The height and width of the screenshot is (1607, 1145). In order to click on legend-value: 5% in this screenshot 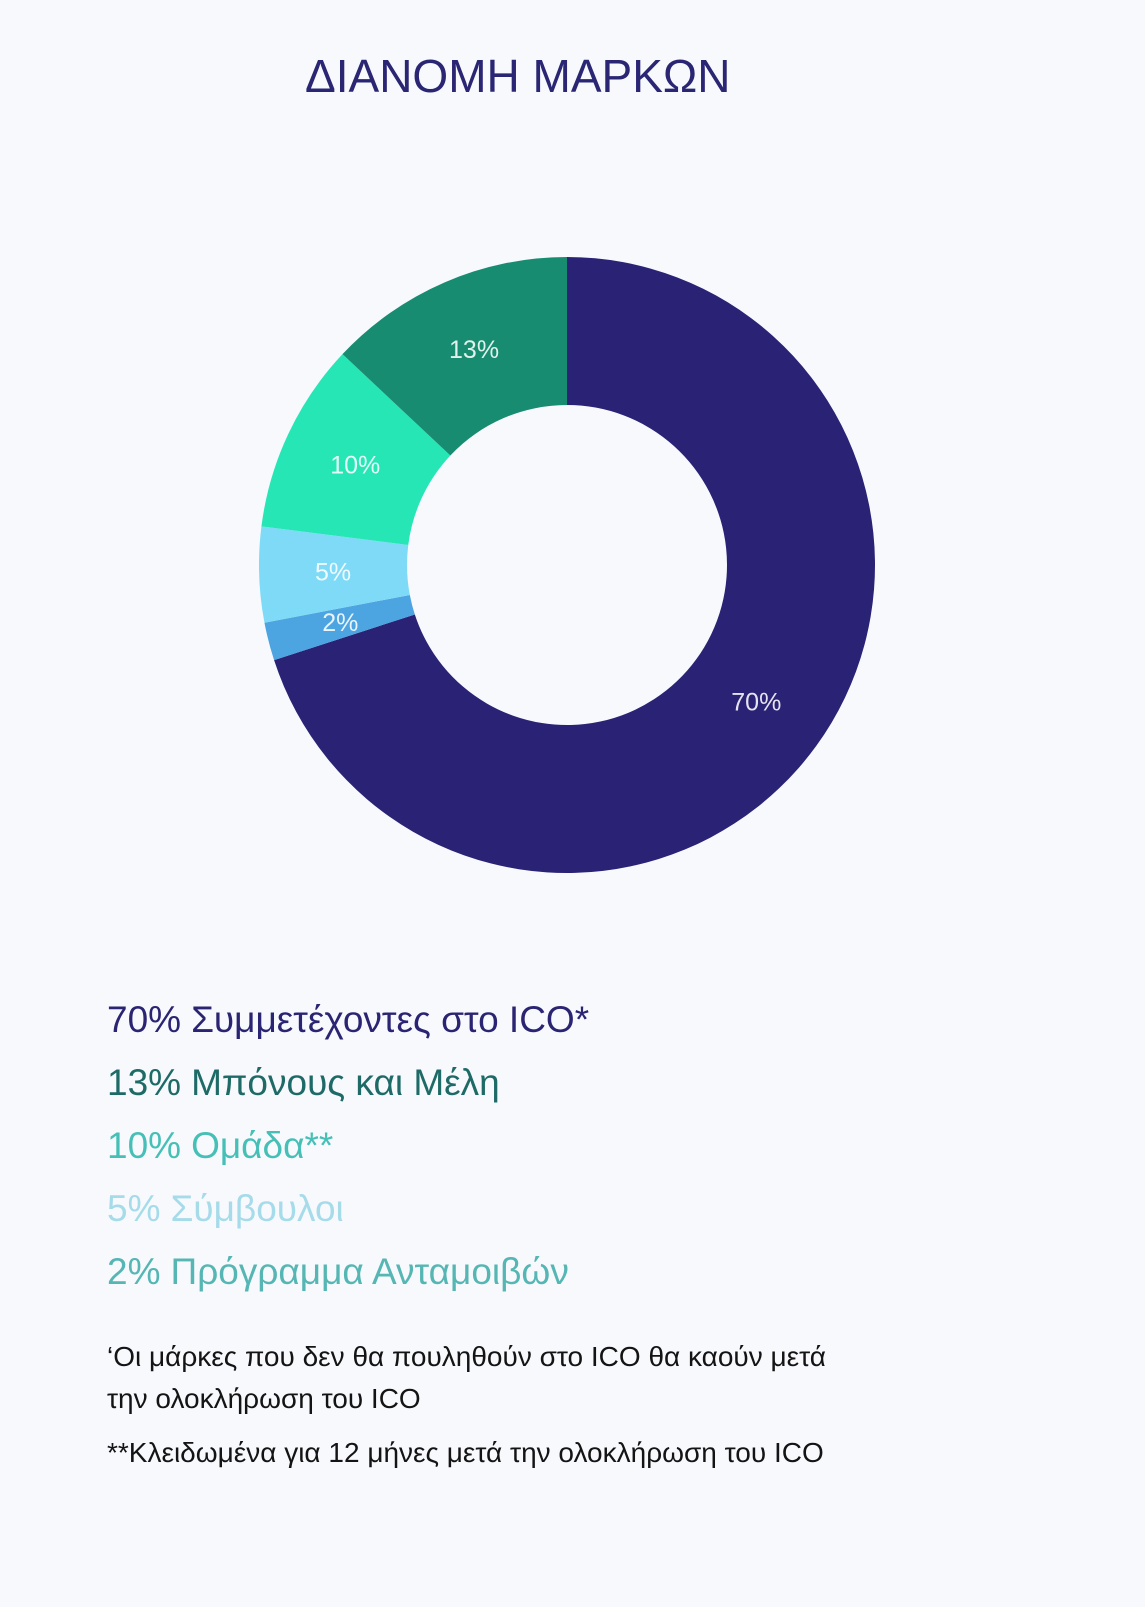, I will do `click(134, 1208)`.